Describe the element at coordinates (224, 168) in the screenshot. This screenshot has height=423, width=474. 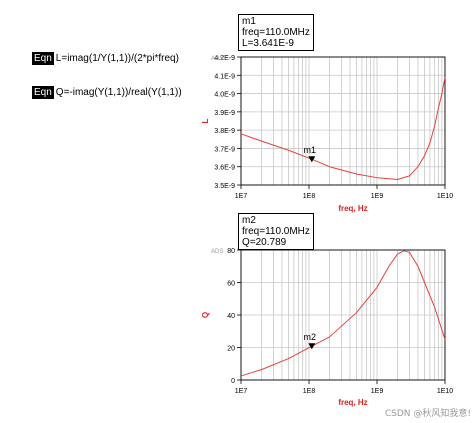
I see `y-tick-label: 3.6E-9` at that location.